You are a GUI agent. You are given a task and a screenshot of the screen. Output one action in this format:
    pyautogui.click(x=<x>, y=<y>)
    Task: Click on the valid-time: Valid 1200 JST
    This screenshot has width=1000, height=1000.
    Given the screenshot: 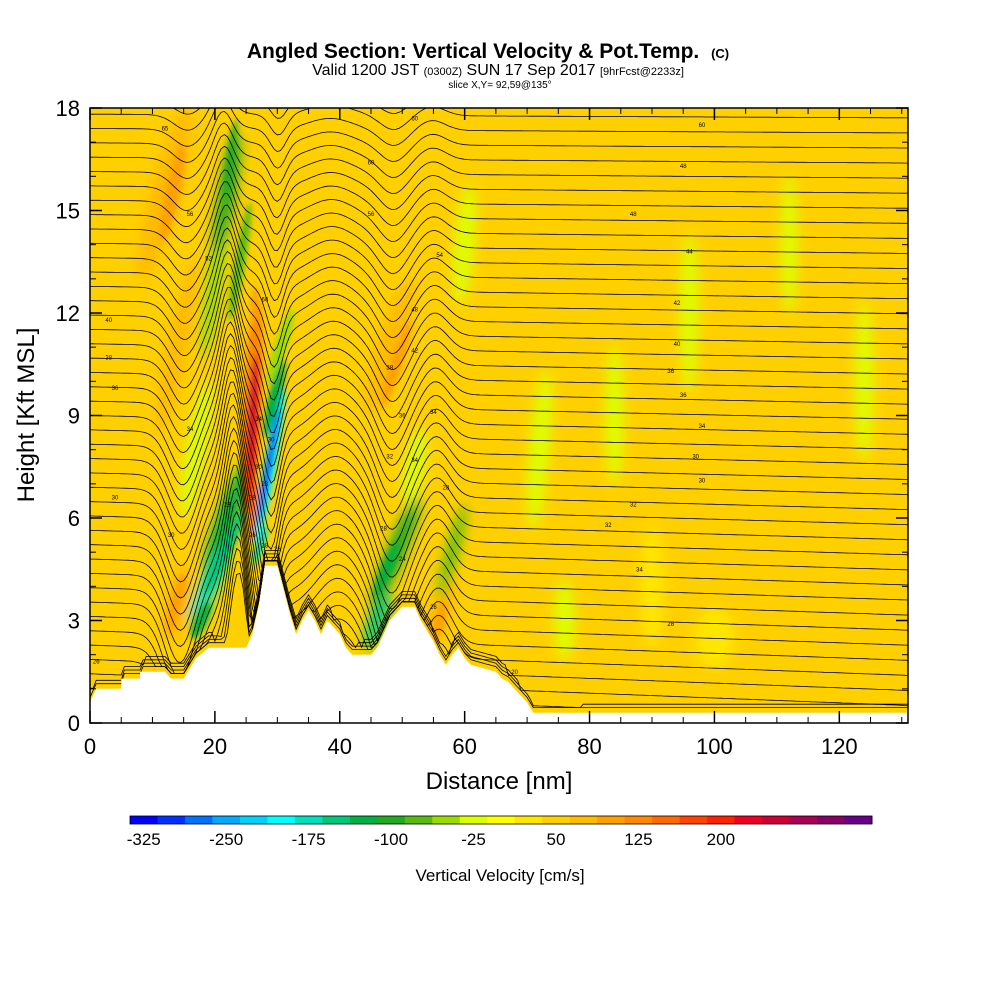 What is the action you would take?
    pyautogui.click(x=366, y=70)
    